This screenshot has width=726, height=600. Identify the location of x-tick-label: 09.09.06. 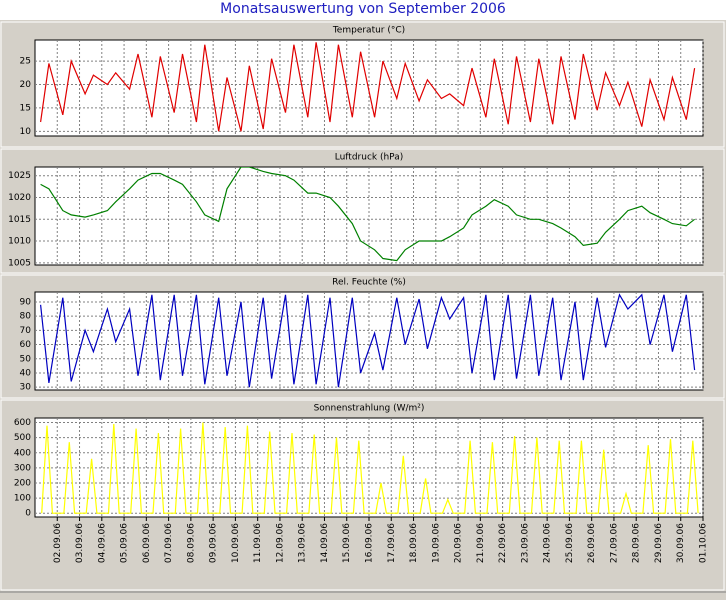
(214, 543).